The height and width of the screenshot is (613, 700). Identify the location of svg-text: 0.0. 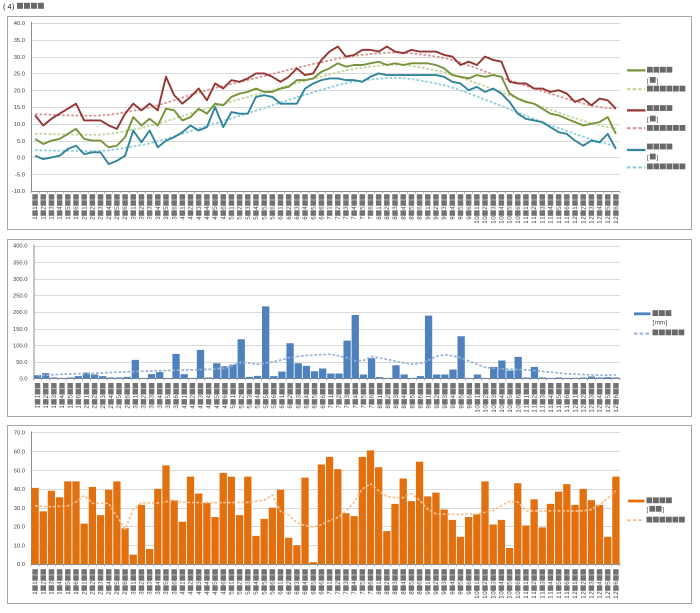
(21, 565).